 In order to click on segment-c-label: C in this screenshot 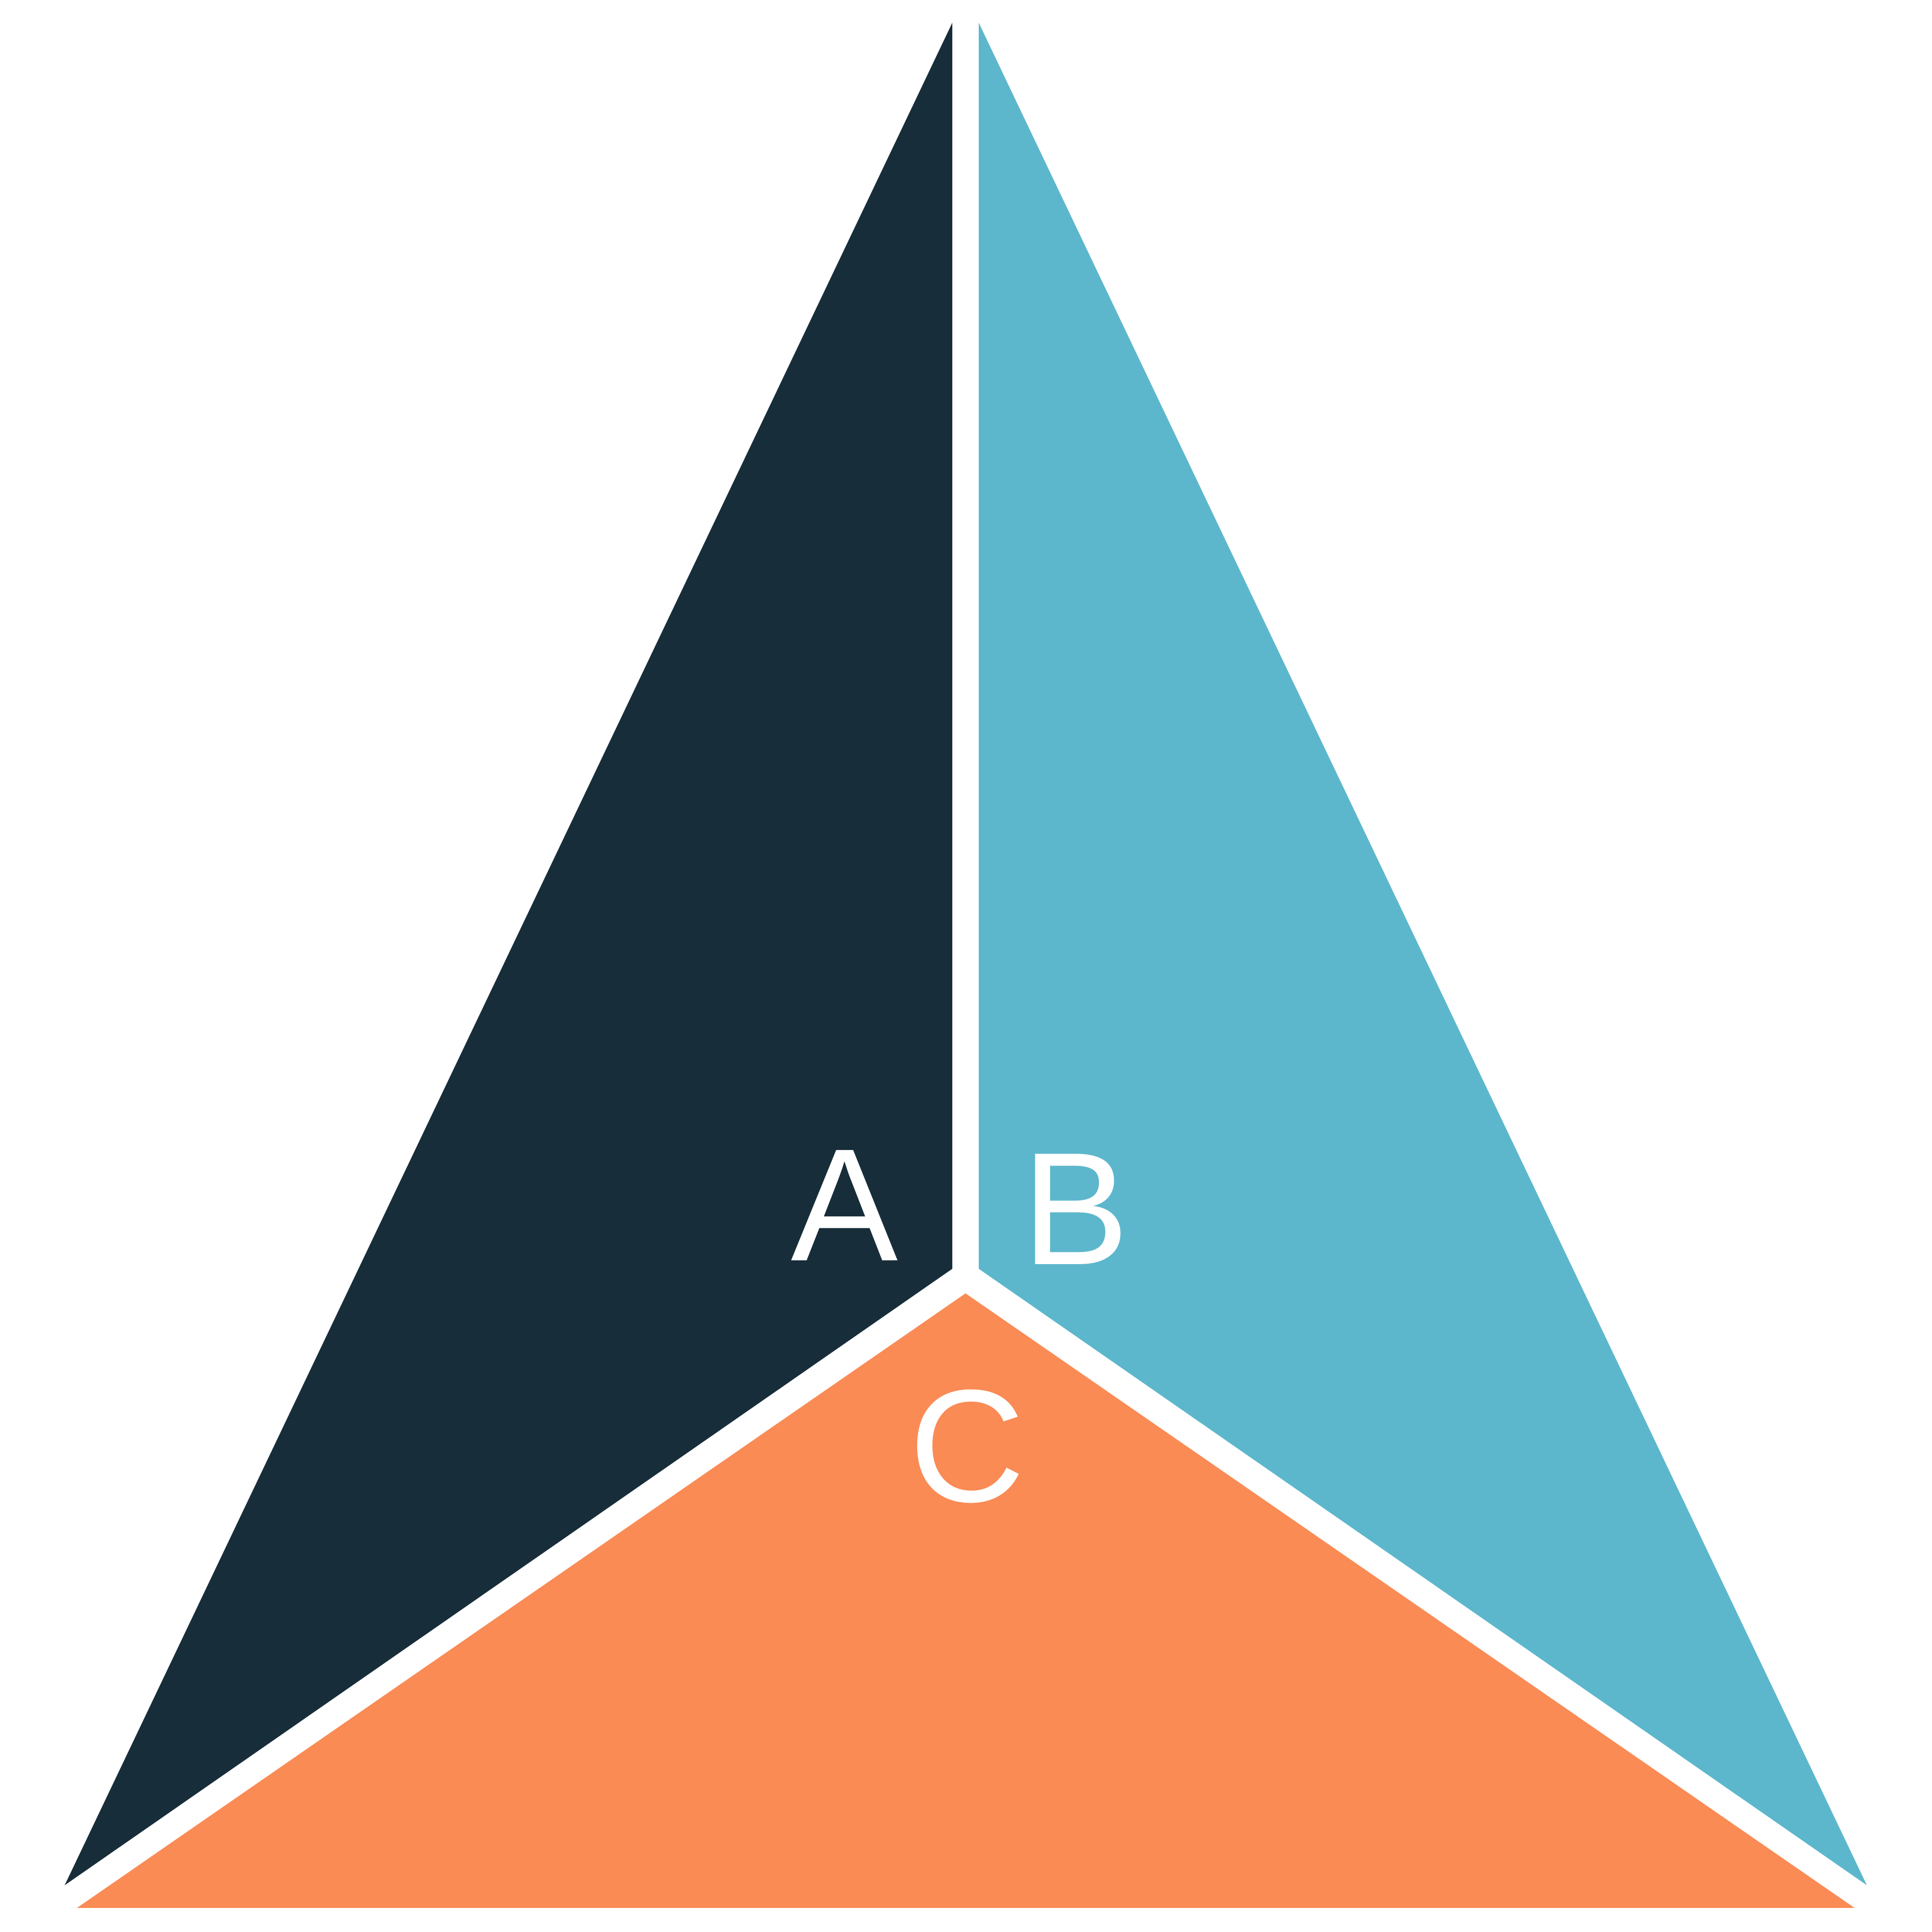, I will do `click(967, 1446)`.